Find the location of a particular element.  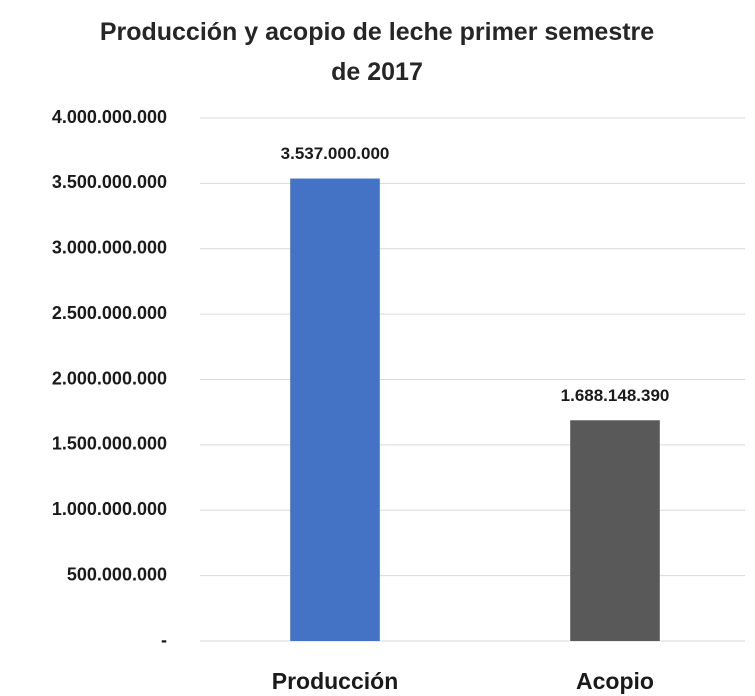

y-tick-label: 3.500.000.000 is located at coordinates (109, 182).